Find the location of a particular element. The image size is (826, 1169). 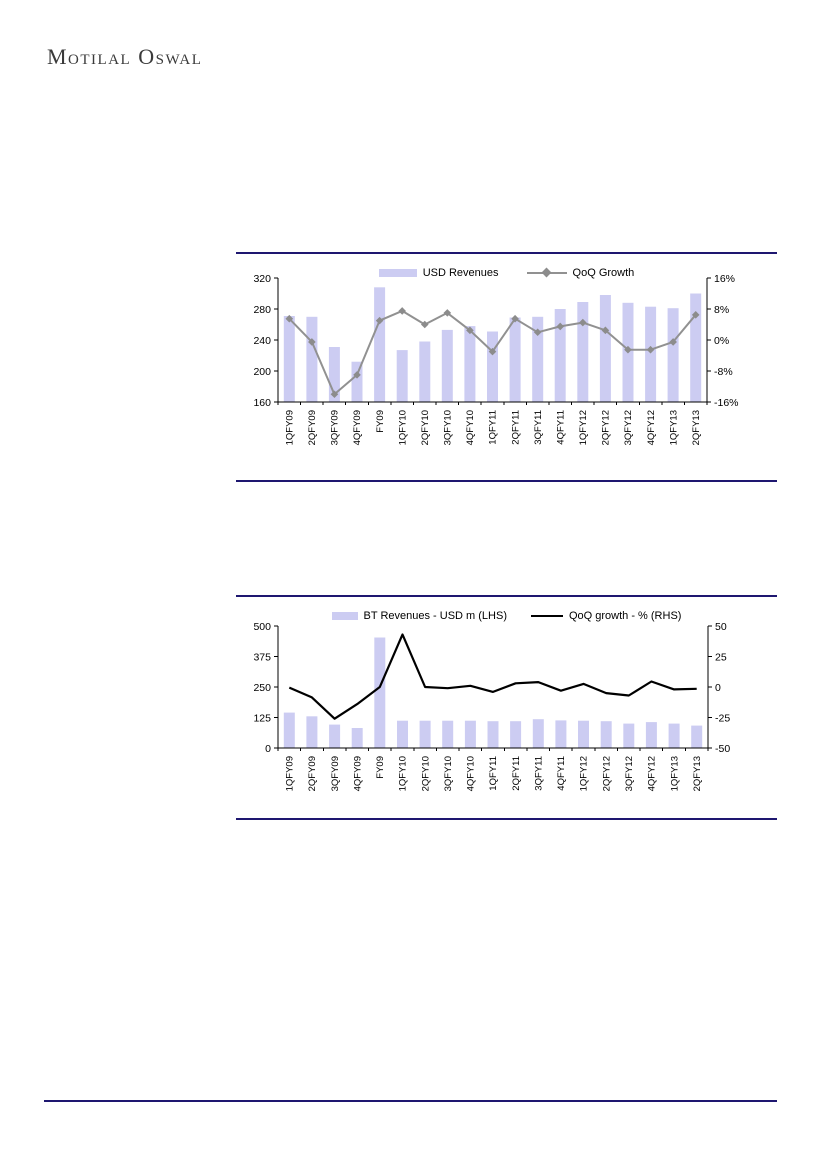

x-axis-tick-label: 2QFY13 is located at coordinates (697, 773).